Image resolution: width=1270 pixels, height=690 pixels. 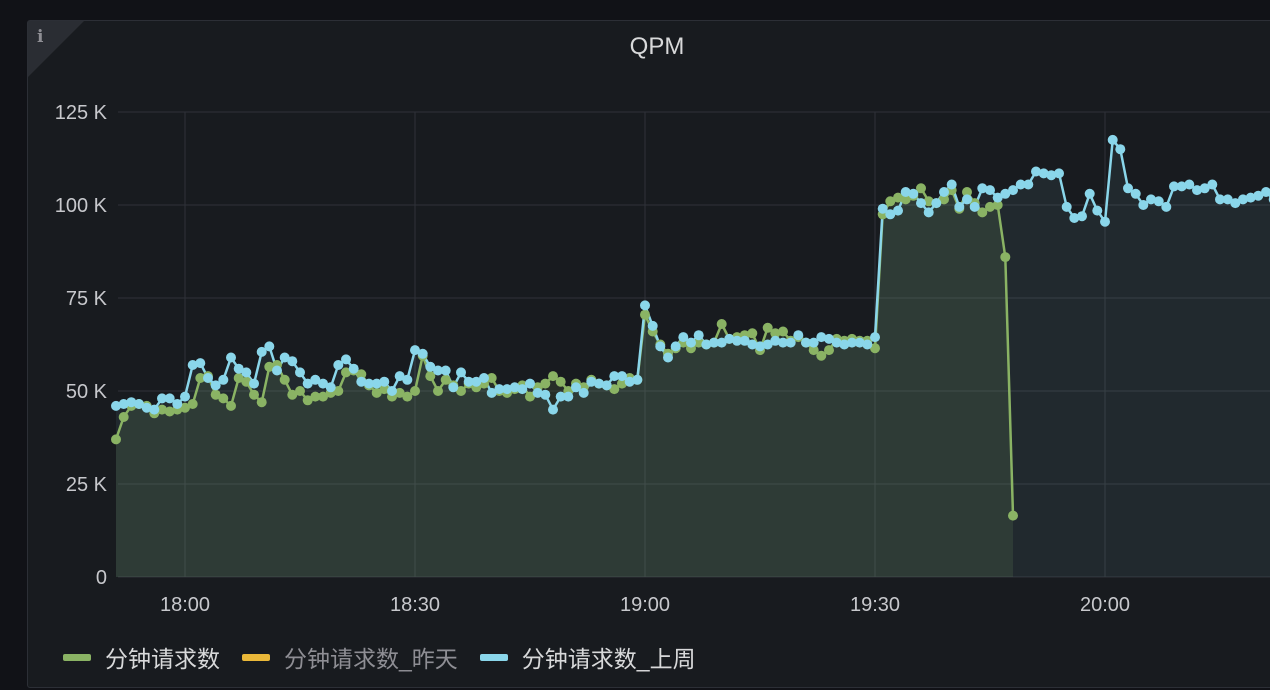 I want to click on x-tick-label: 19:00, so click(x=645, y=605).